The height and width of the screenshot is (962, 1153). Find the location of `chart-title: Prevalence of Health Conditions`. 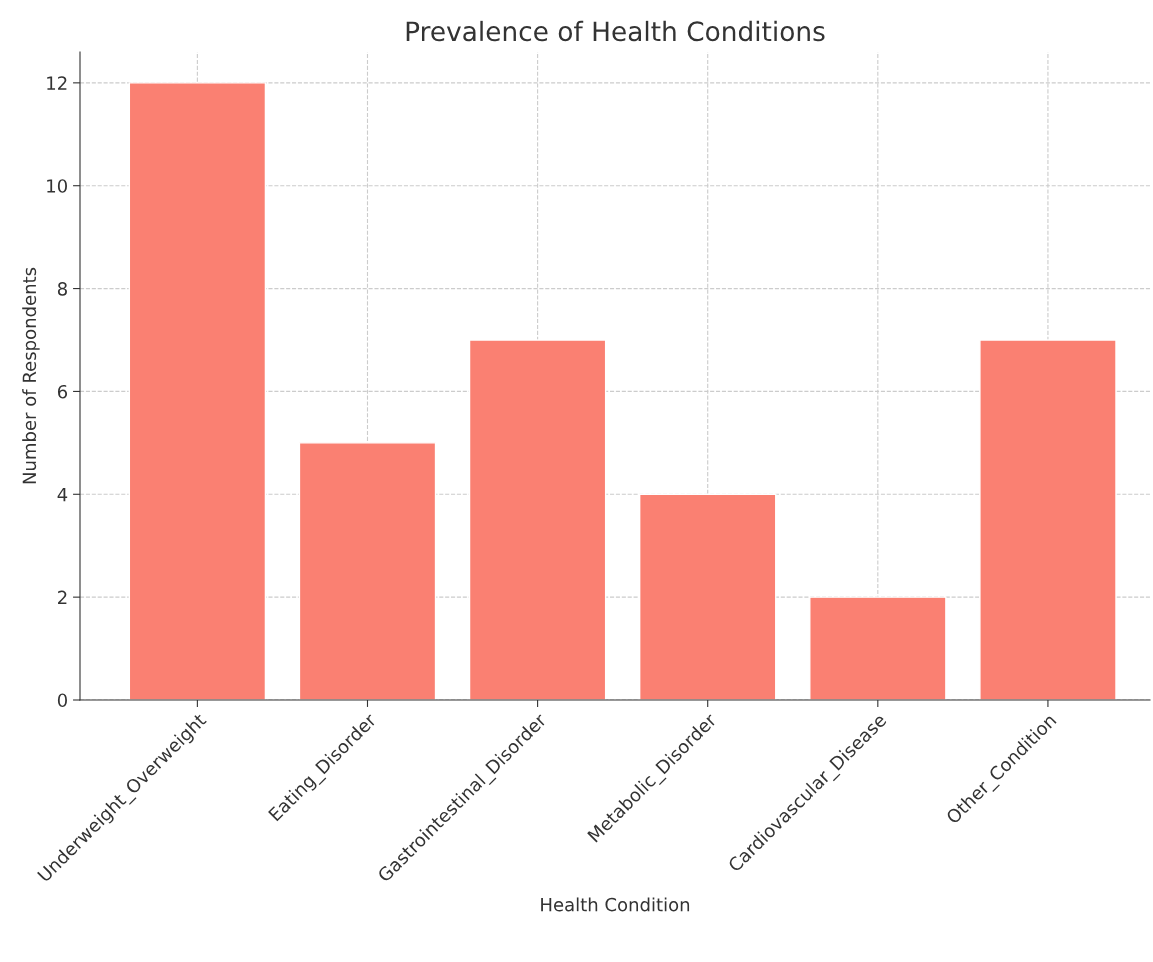

chart-title: Prevalence of Health Conditions is located at coordinates (615, 31).